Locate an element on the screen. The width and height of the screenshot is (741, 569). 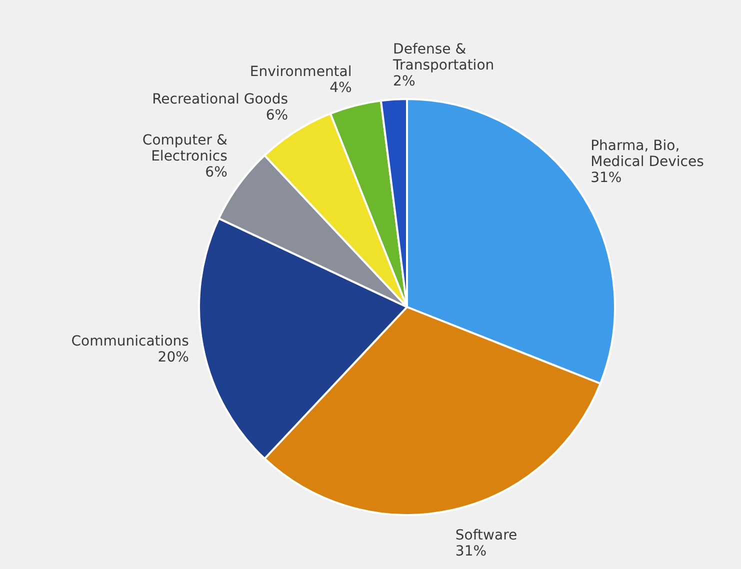
slice-label: Pharma, Bio, Medical Devices is located at coordinates (647, 154).